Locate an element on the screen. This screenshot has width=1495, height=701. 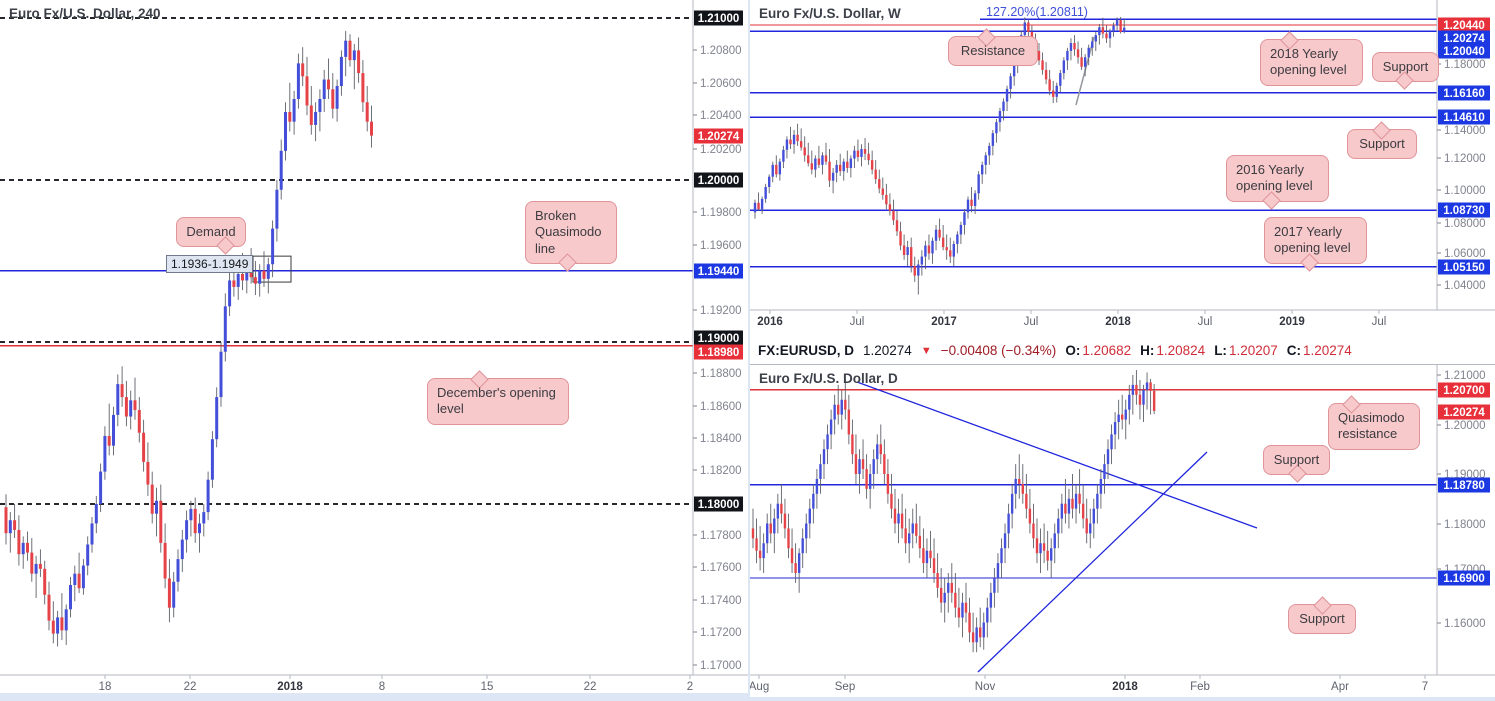
support-16900-bubble: Support is located at coordinates (1322, 615).